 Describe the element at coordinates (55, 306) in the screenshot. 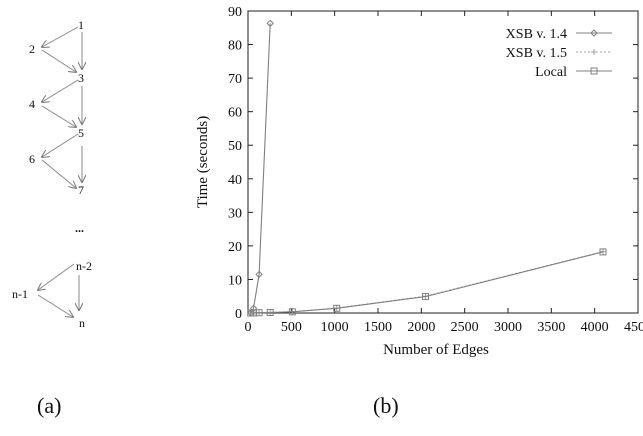

I see `edge-n1-n` at that location.